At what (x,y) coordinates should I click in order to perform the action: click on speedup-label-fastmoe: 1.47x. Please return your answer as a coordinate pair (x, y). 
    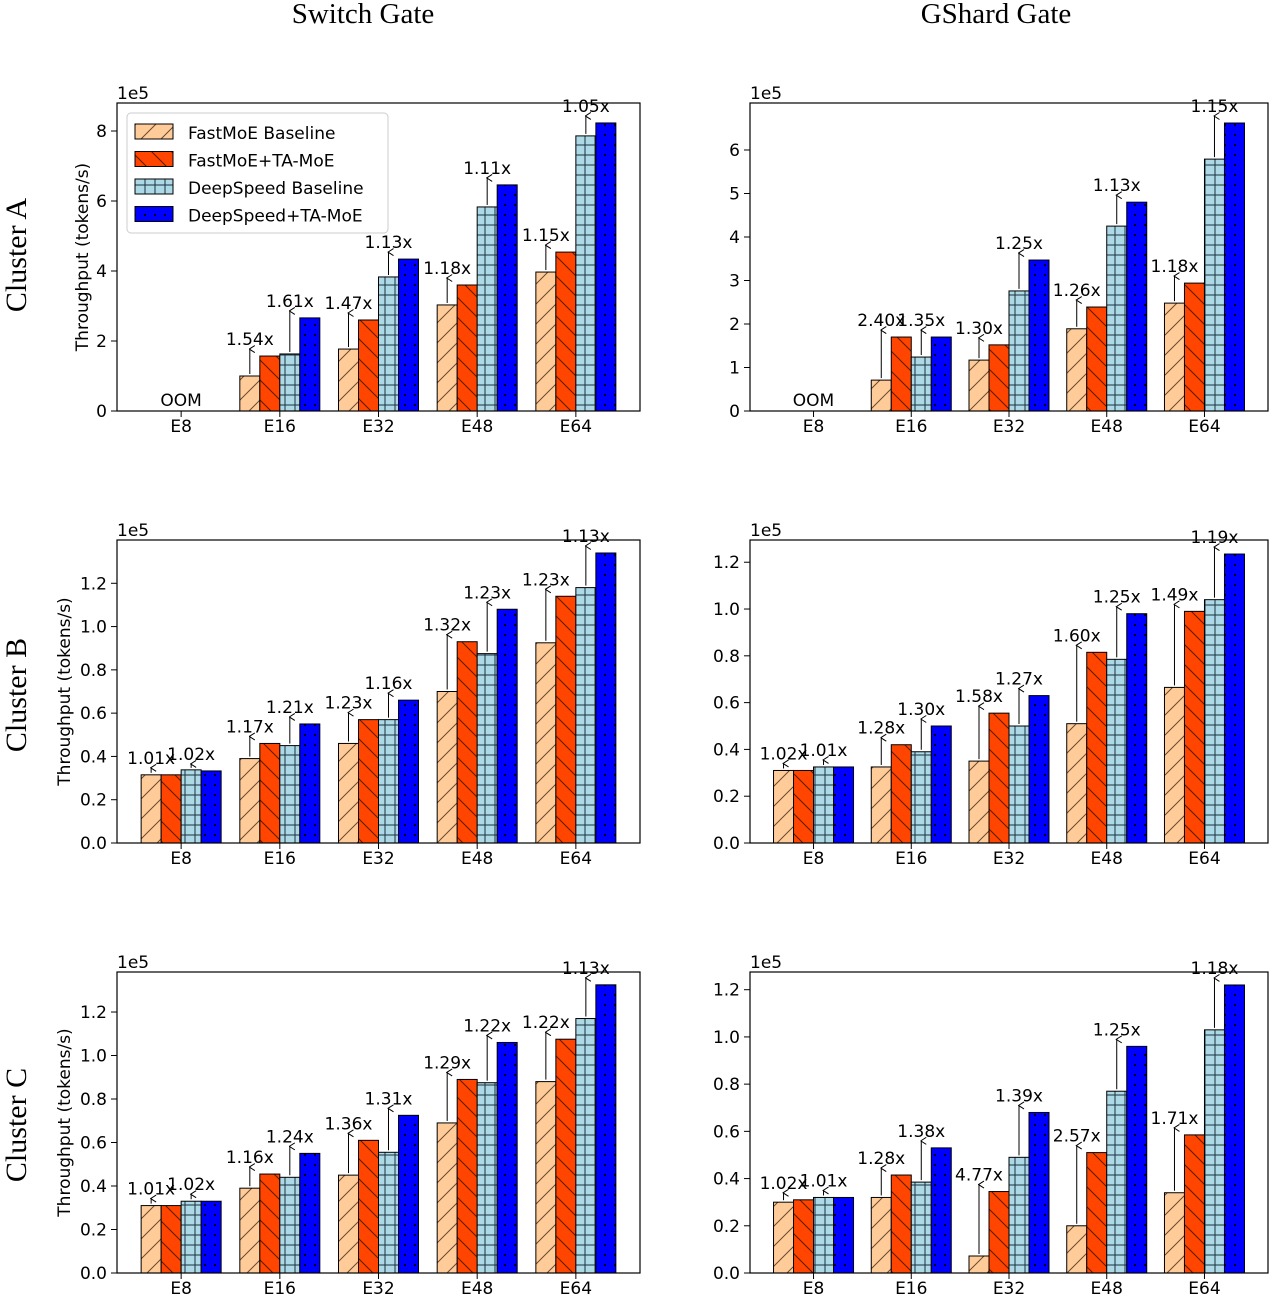
    Looking at the image, I should click on (349, 304).